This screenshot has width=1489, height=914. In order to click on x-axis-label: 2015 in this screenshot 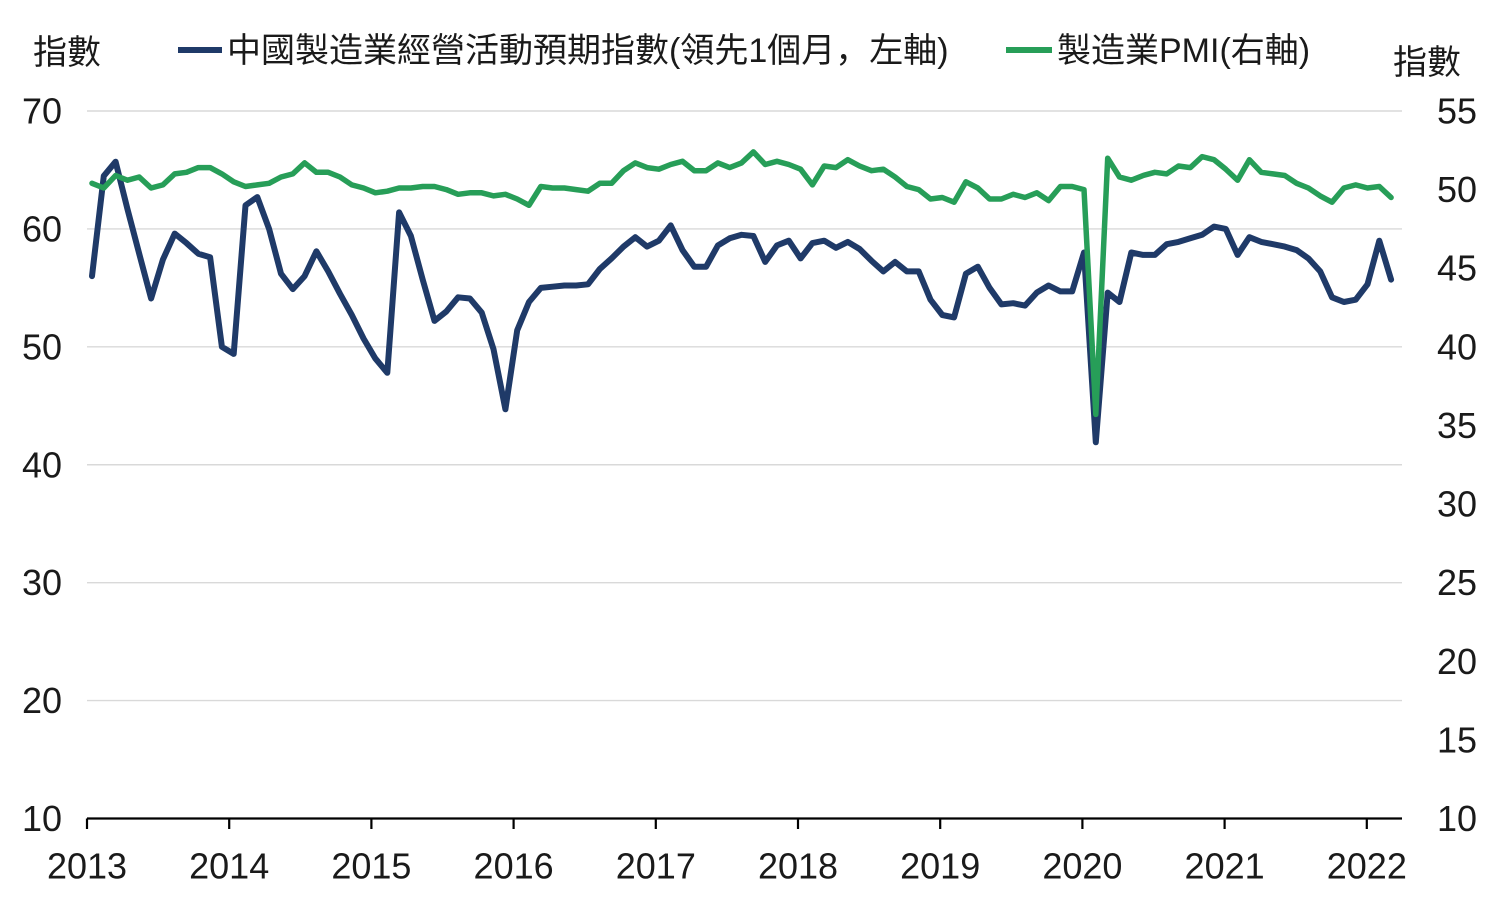, I will do `click(371, 866)`.